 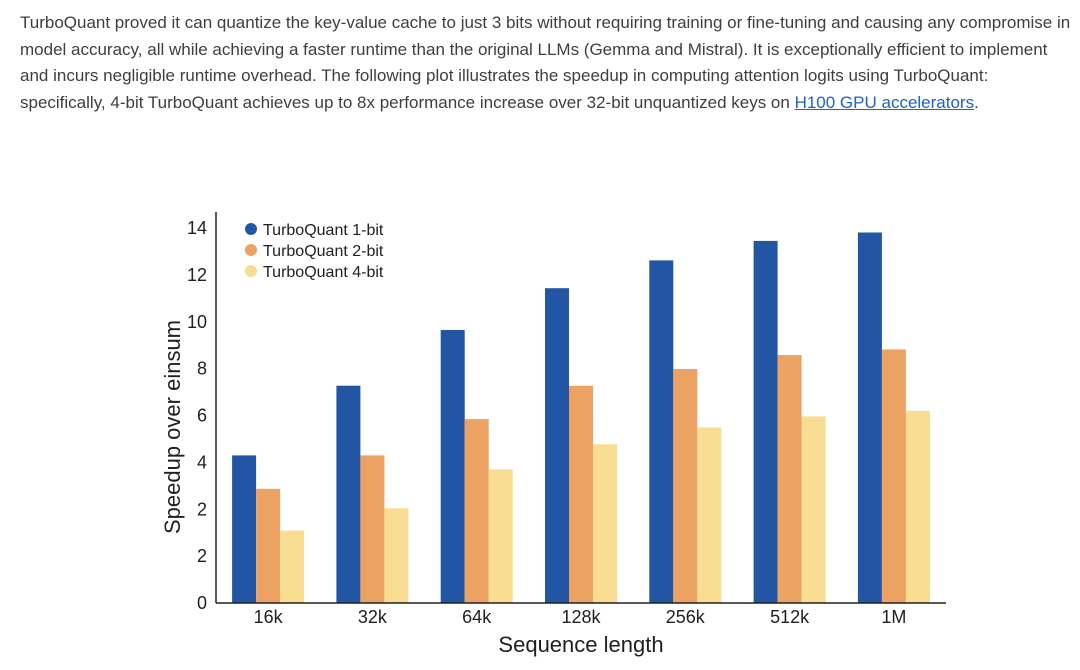 I want to click on y-tick-label: 0, so click(x=202, y=603).